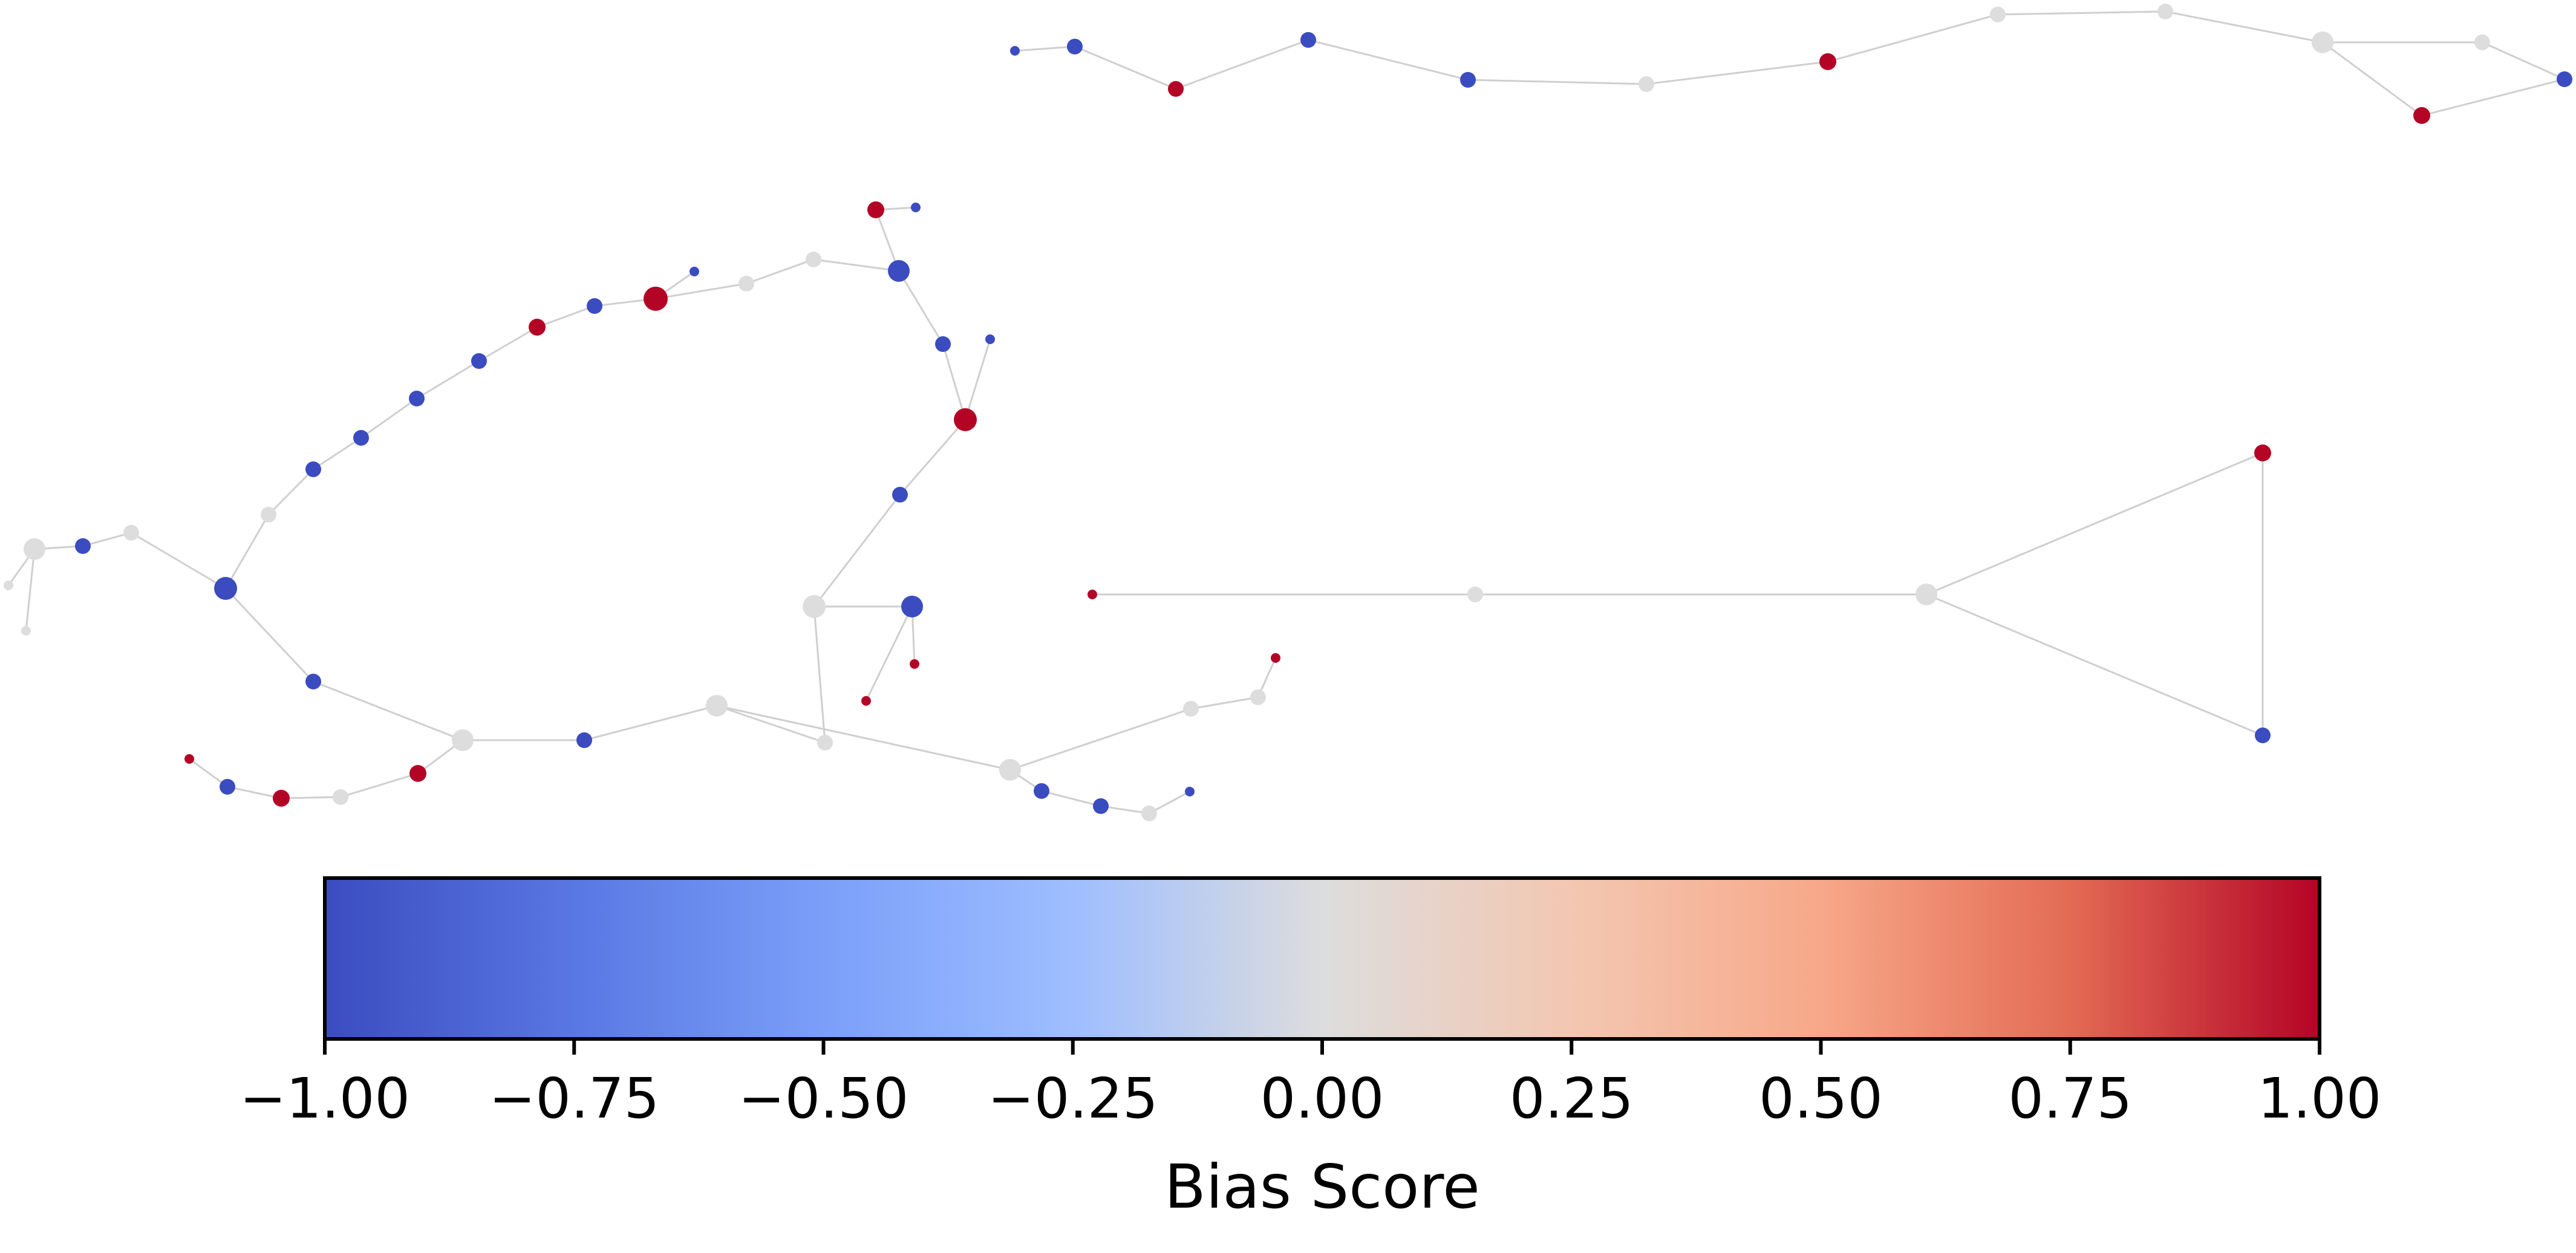  I want to click on colorbar-tick-label: 0.25, so click(1572, 1098).